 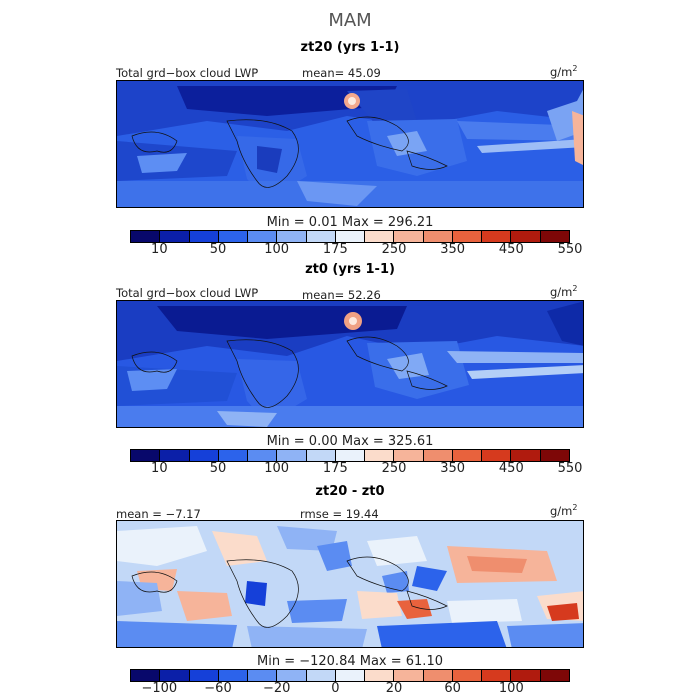 What do you see at coordinates (350, 144) in the screenshot?
I see `panel-1-map` at bounding box center [350, 144].